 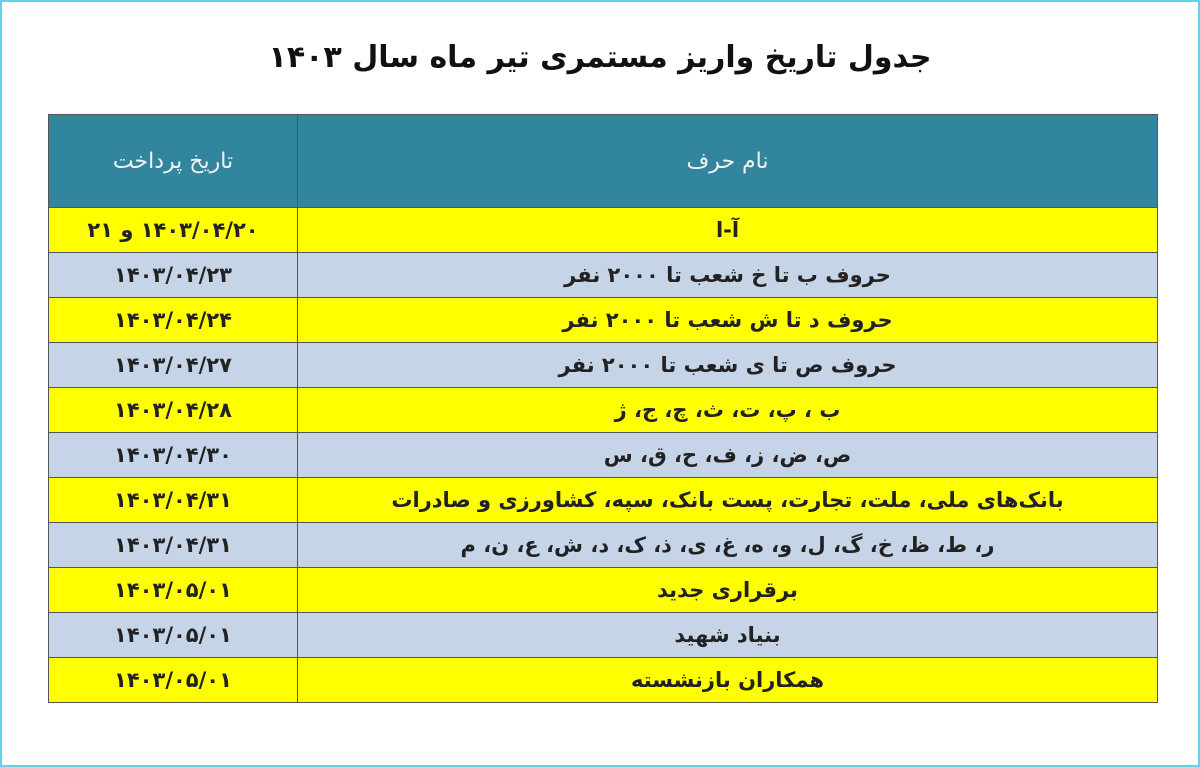 I want to click on name-cell: حروف ب تا خ شعب تا ۲۰۰۰ نفر, so click(x=727, y=275).